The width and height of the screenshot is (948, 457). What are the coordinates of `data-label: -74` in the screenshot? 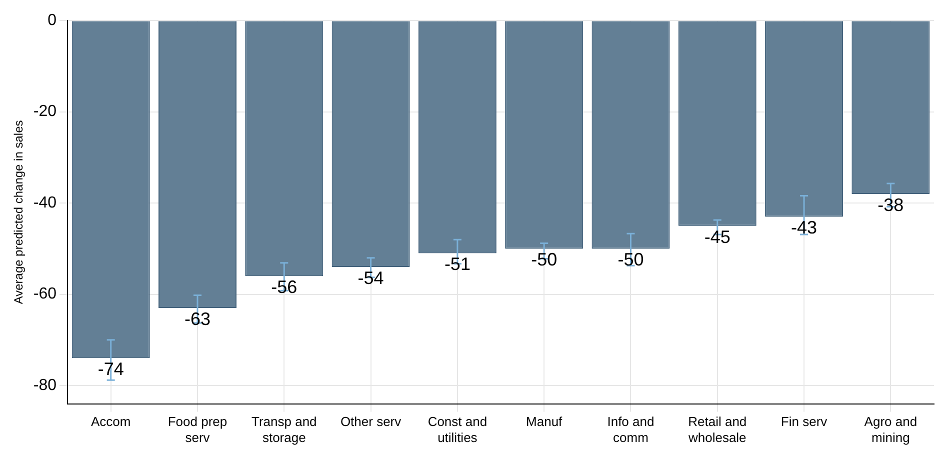 It's located at (111, 369).